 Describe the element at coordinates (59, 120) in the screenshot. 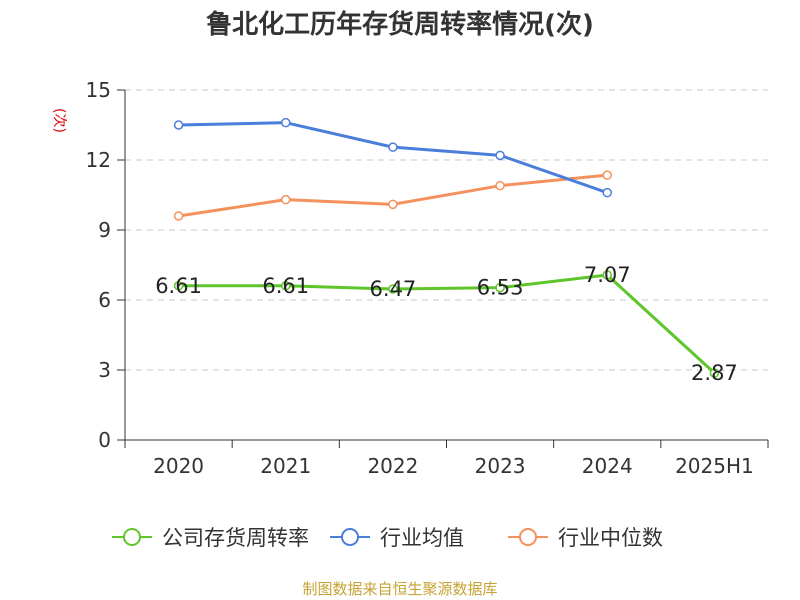

I see `y-axis-label: (次)` at that location.